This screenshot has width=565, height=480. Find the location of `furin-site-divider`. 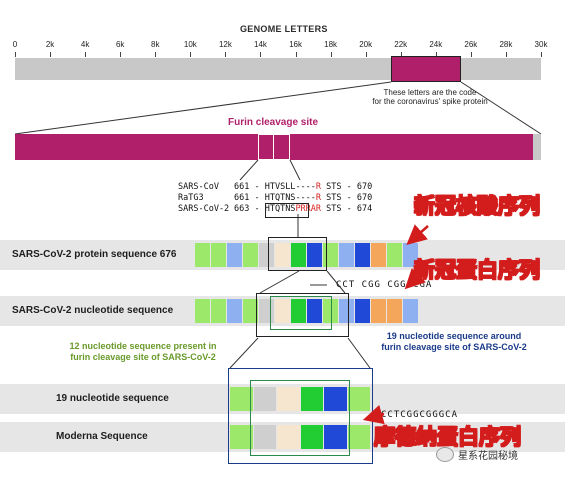

furin-site-divider is located at coordinates (273, 147).